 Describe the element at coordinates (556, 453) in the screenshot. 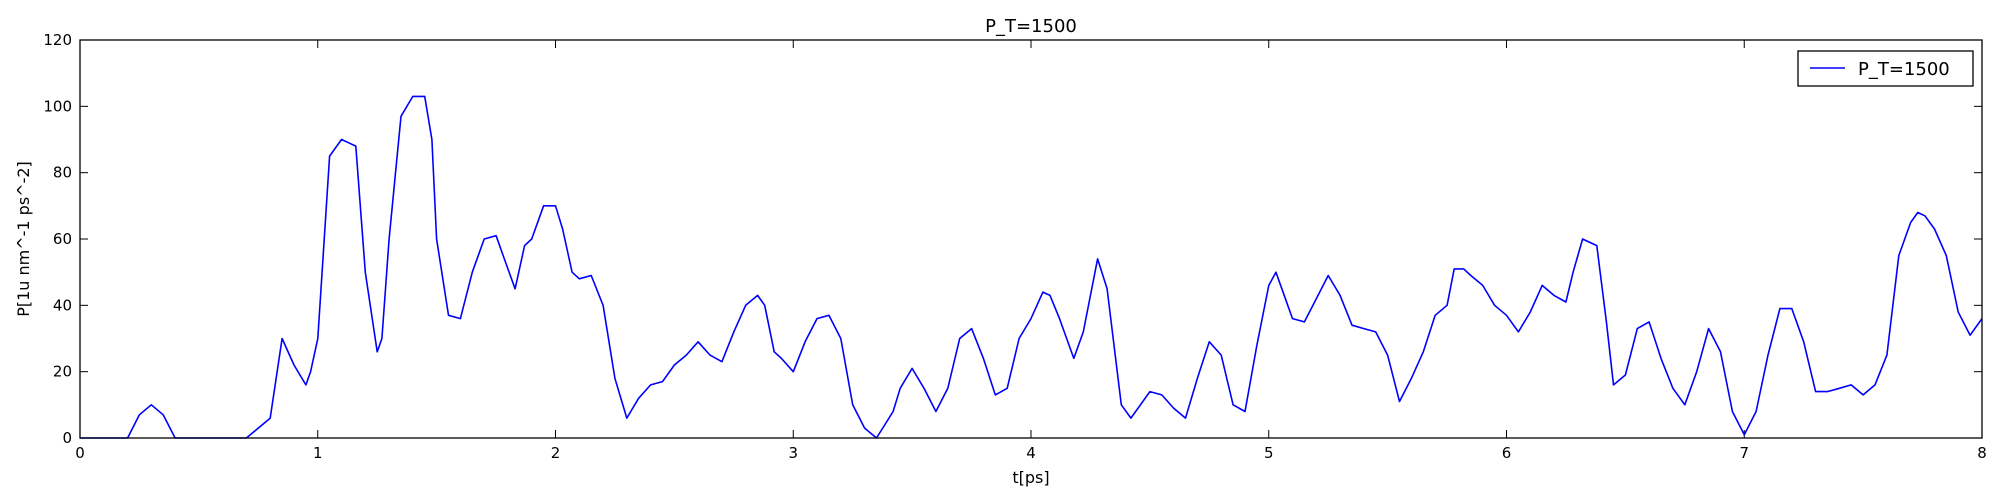

I see `x-tick-label: 2` at that location.